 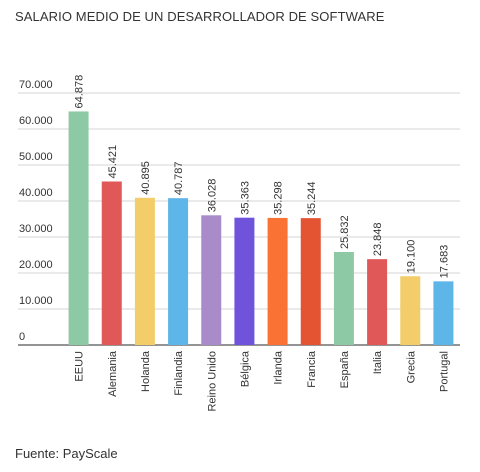 What do you see at coordinates (66, 453) in the screenshot?
I see `source-note: Fuente: PayScale` at bounding box center [66, 453].